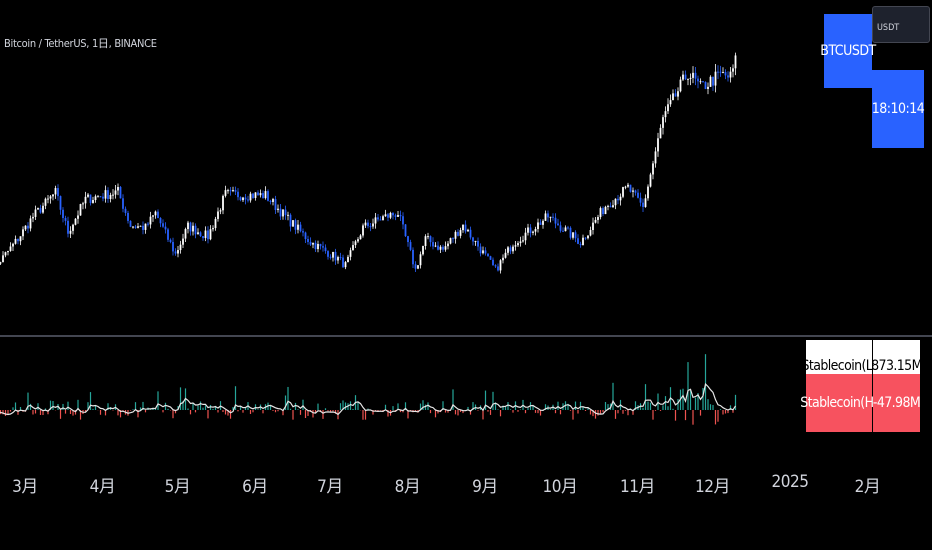  Describe the element at coordinates (637, 487) in the screenshot. I see `x-tick-label: 11月` at that location.